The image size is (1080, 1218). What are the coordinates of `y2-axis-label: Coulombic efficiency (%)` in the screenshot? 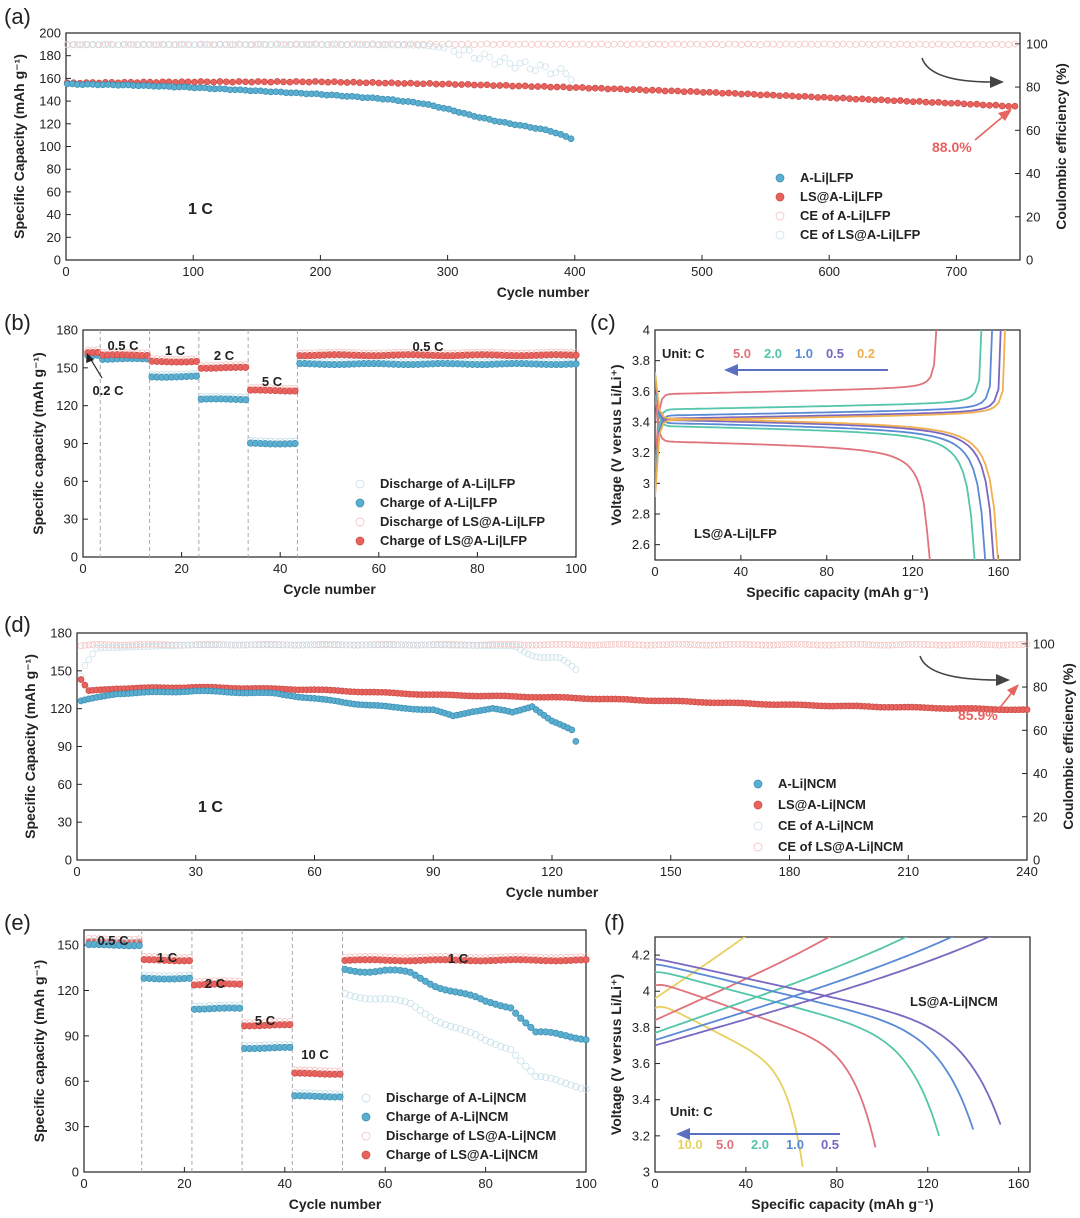 It's located at (1068, 746).